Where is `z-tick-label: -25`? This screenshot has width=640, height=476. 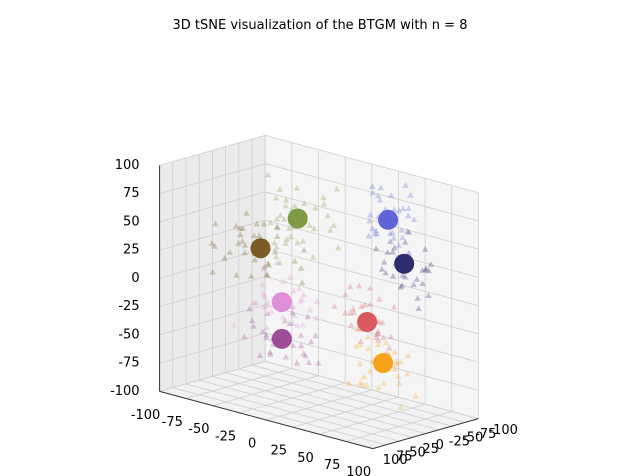
z-tick-label: -25 is located at coordinates (128, 306).